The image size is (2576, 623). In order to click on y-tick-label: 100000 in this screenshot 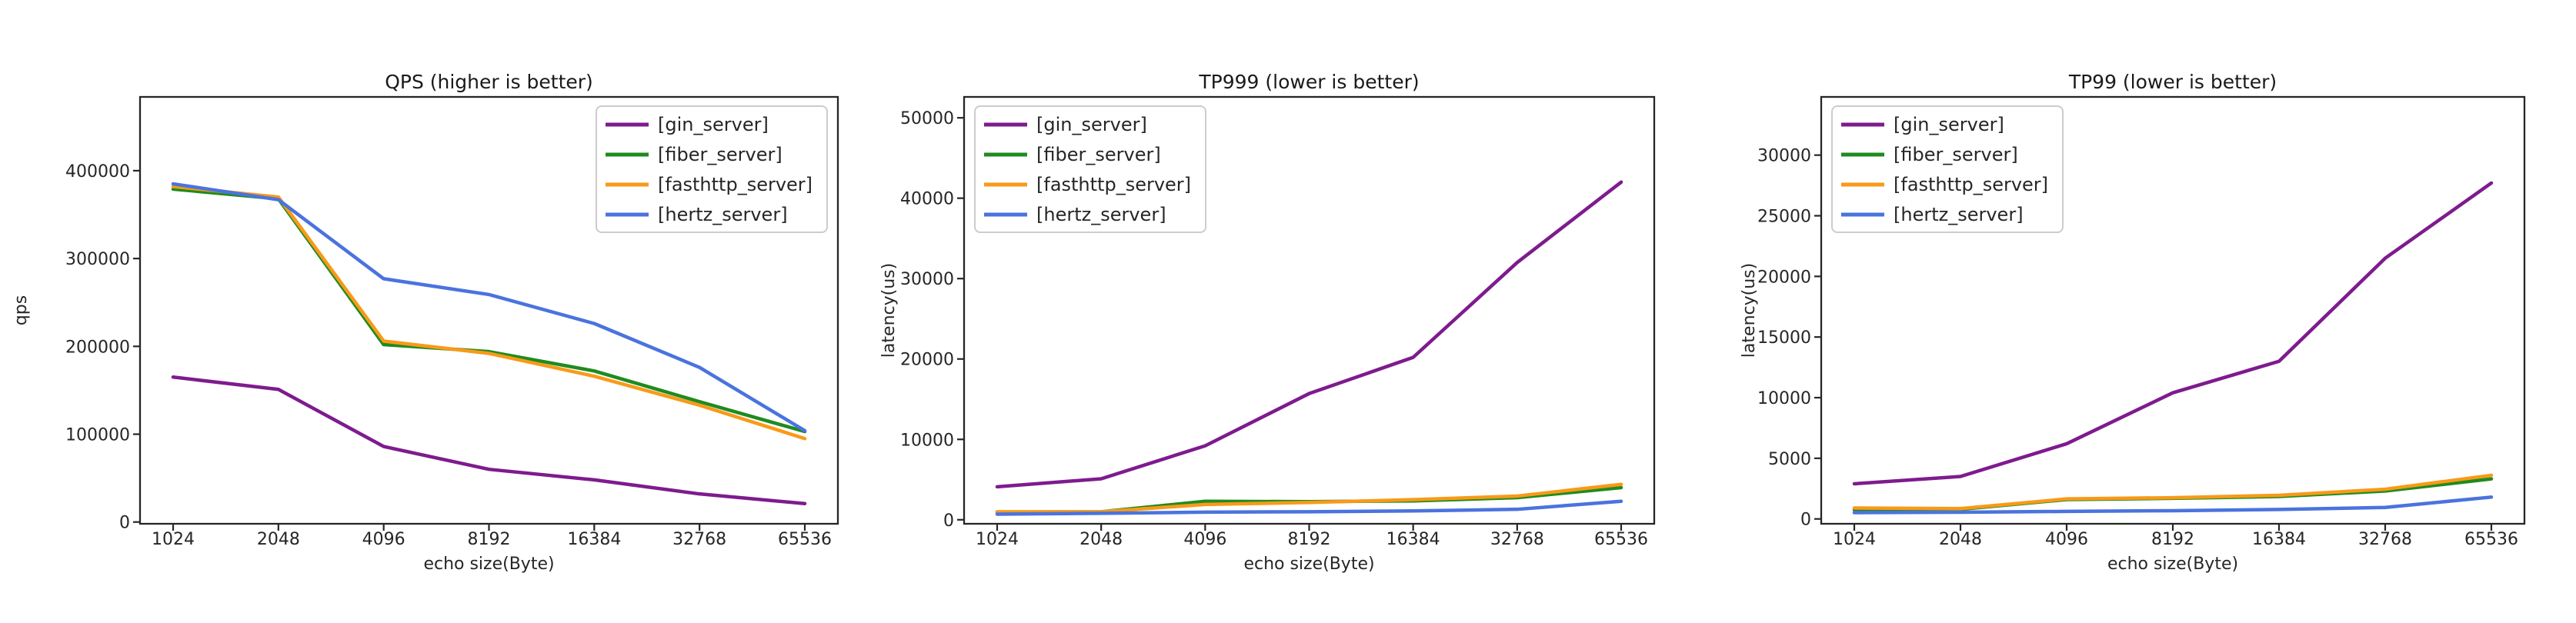, I will do `click(98, 436)`.